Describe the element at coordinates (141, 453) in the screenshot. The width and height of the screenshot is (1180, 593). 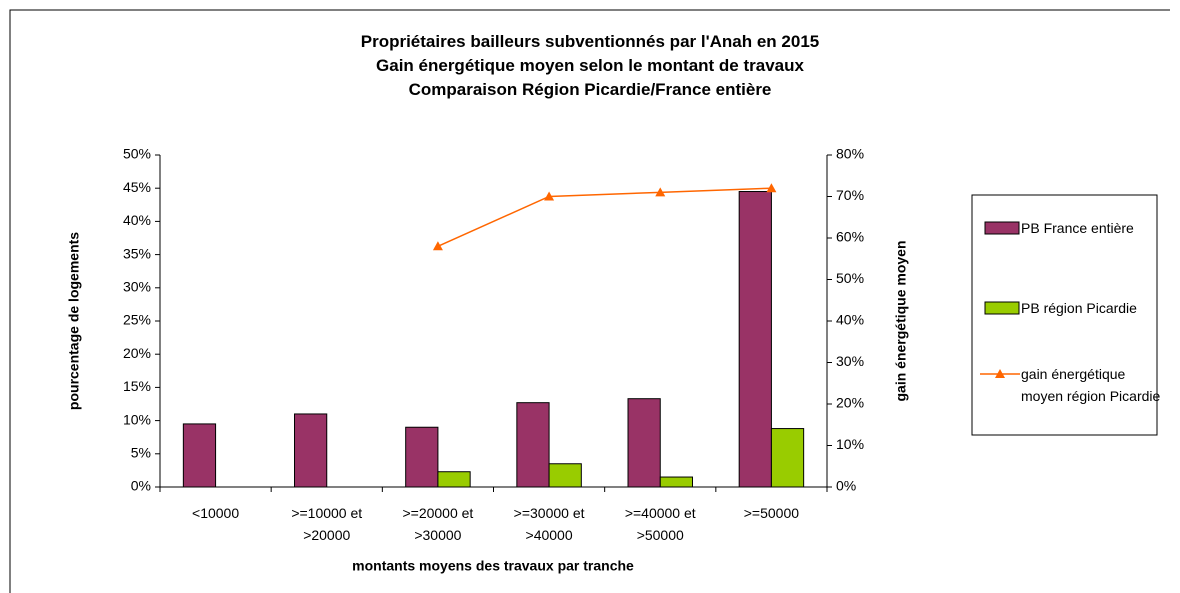
I see `y-tick-label: 5%` at that location.